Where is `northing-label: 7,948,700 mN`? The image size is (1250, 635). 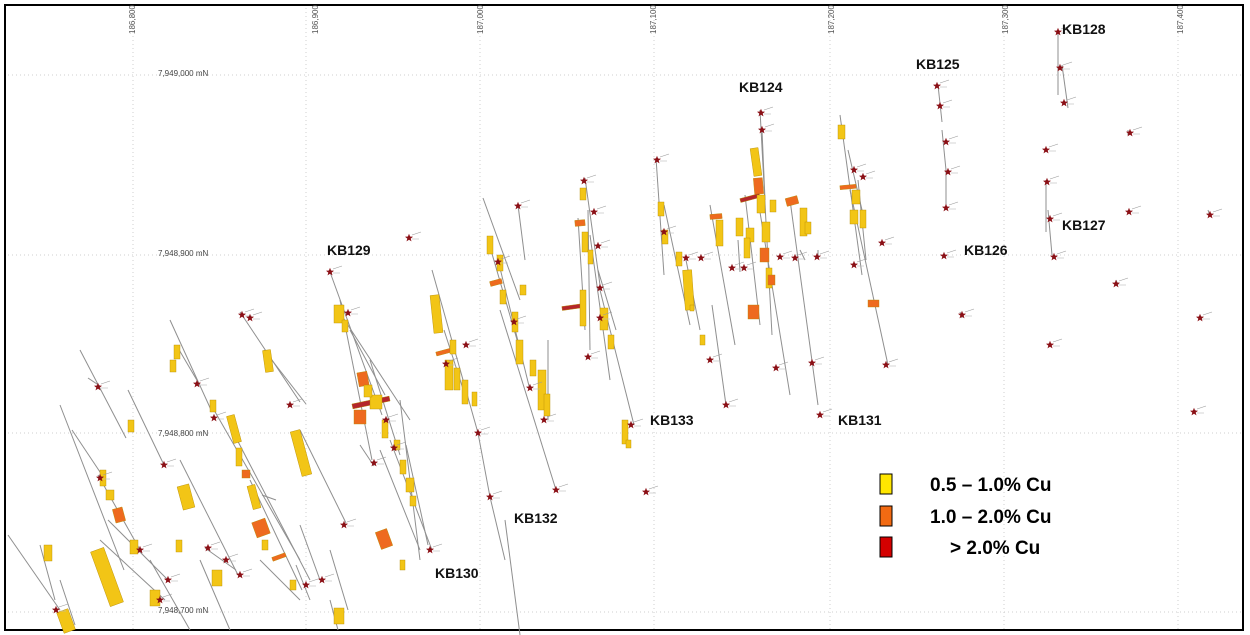
northing-label: 7,948,700 mN is located at coordinates (183, 610).